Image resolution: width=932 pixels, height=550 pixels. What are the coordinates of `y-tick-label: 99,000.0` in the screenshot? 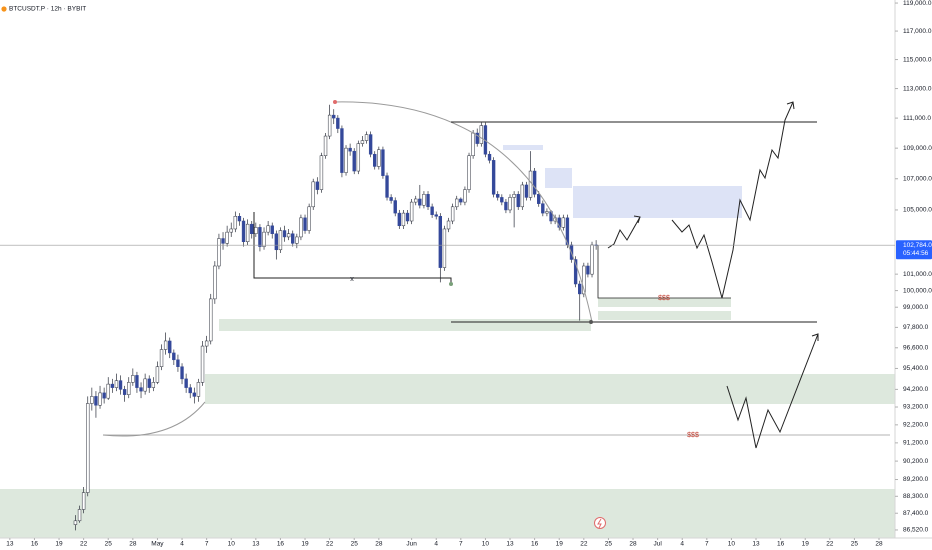 It's located at (916, 307).